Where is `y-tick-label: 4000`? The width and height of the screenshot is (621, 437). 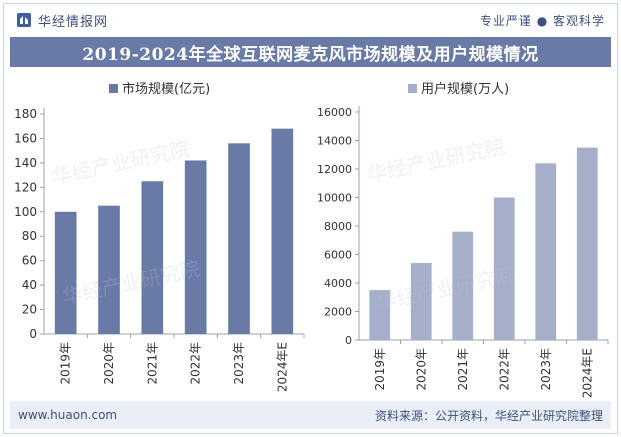 y-tick-label: 4000 is located at coordinates (338, 283).